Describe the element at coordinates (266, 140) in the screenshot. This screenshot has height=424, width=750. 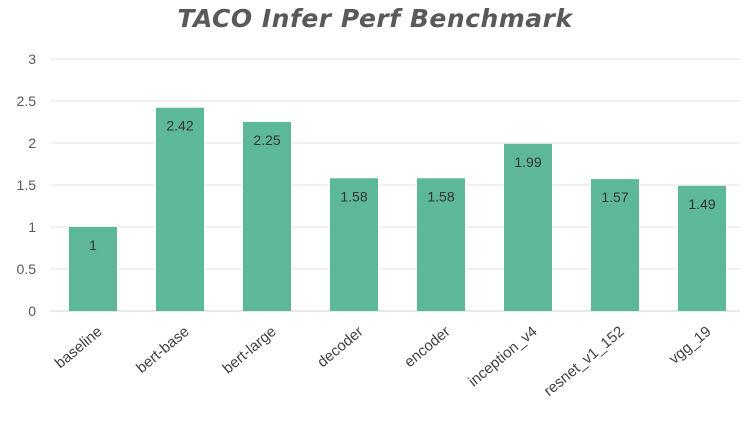
I see `data-label: 2.25` at that location.